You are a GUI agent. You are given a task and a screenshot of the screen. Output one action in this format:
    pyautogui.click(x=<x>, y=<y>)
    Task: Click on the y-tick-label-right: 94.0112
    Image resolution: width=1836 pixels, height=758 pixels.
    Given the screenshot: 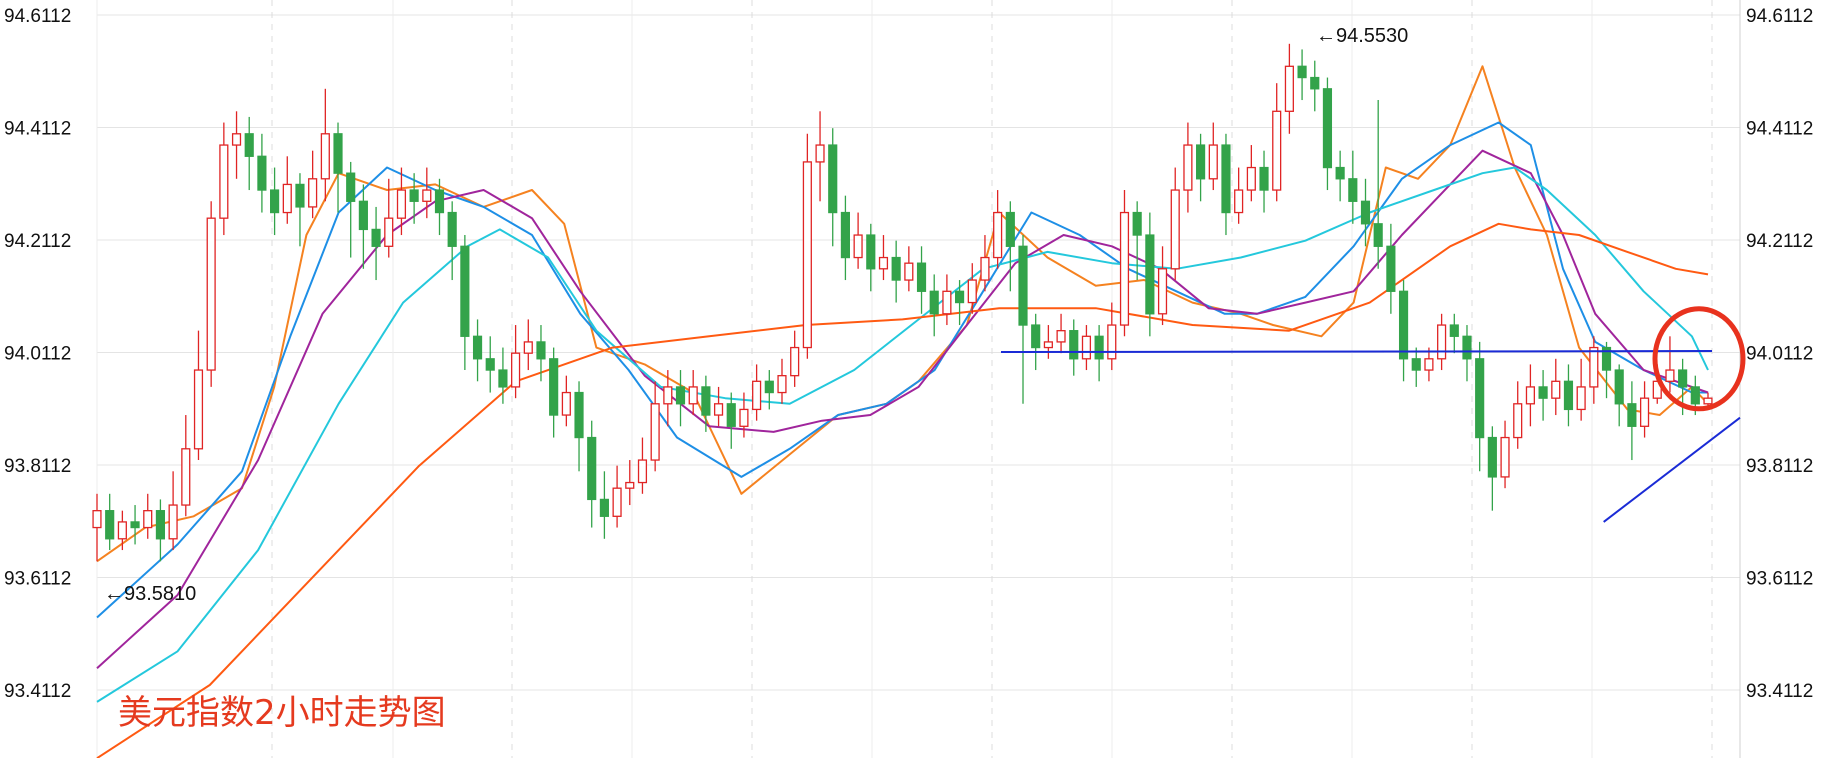 What is the action you would take?
    pyautogui.click(x=1779, y=354)
    